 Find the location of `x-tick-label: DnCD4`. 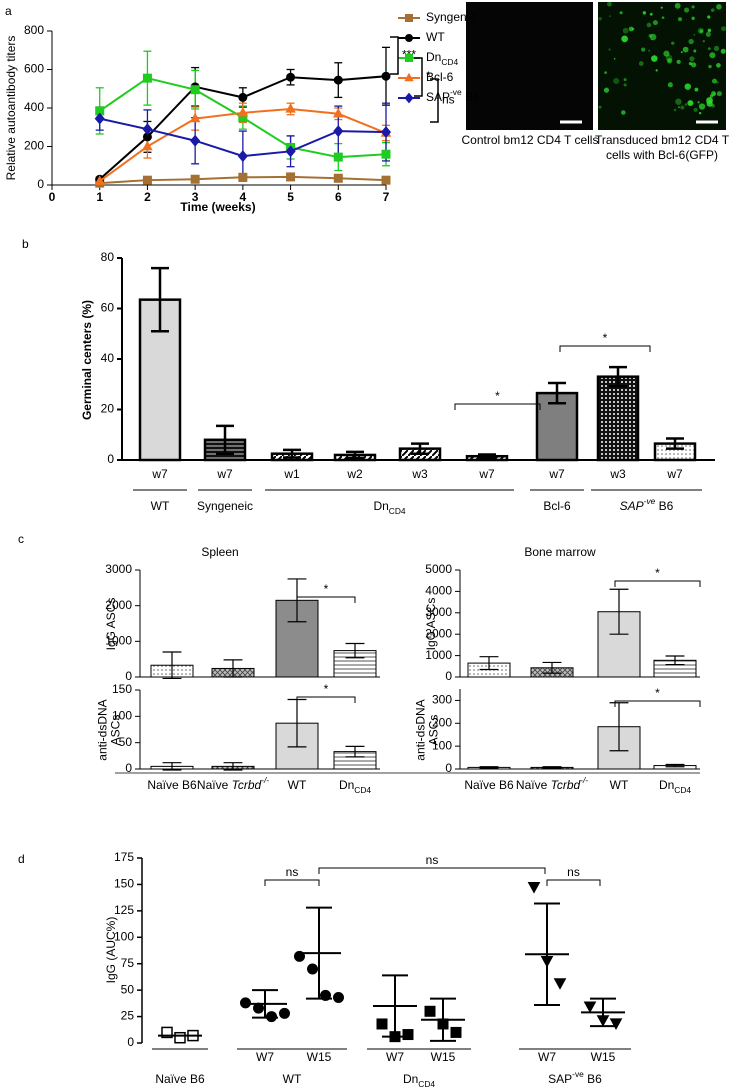

x-tick-label: DnCD4 is located at coordinates (355, 786).